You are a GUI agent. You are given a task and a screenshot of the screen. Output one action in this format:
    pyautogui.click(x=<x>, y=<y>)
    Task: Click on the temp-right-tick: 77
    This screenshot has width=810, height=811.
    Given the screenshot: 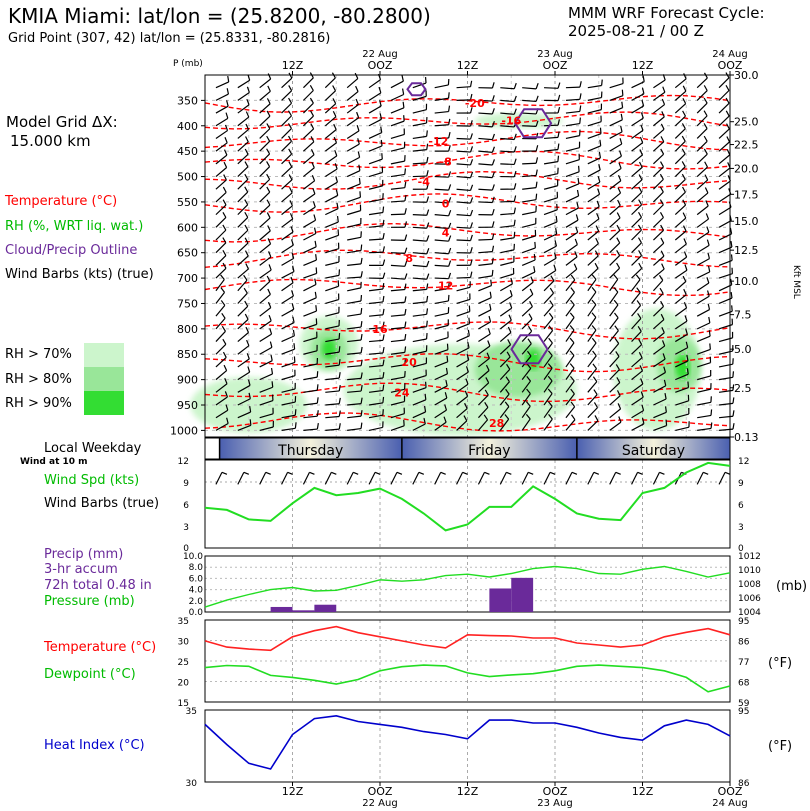 What is the action you would take?
    pyautogui.click(x=743, y=663)
    